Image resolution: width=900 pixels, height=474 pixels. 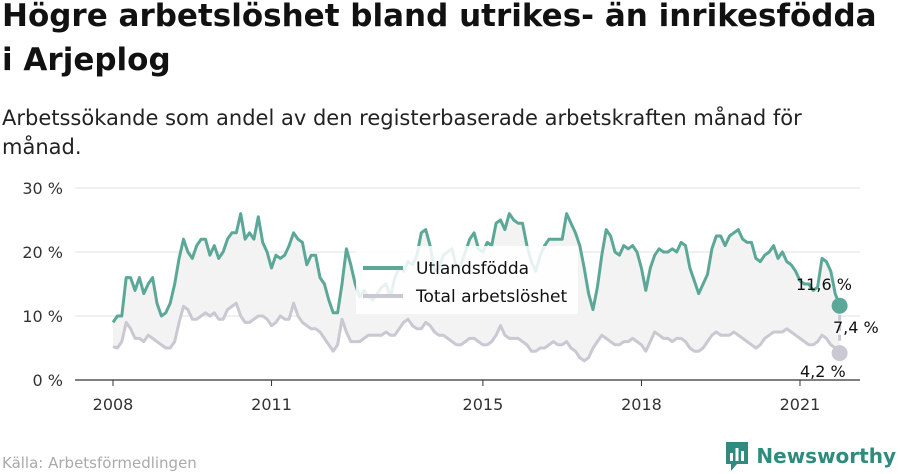 I want to click on x-tick-label: 2011, so click(x=271, y=404).